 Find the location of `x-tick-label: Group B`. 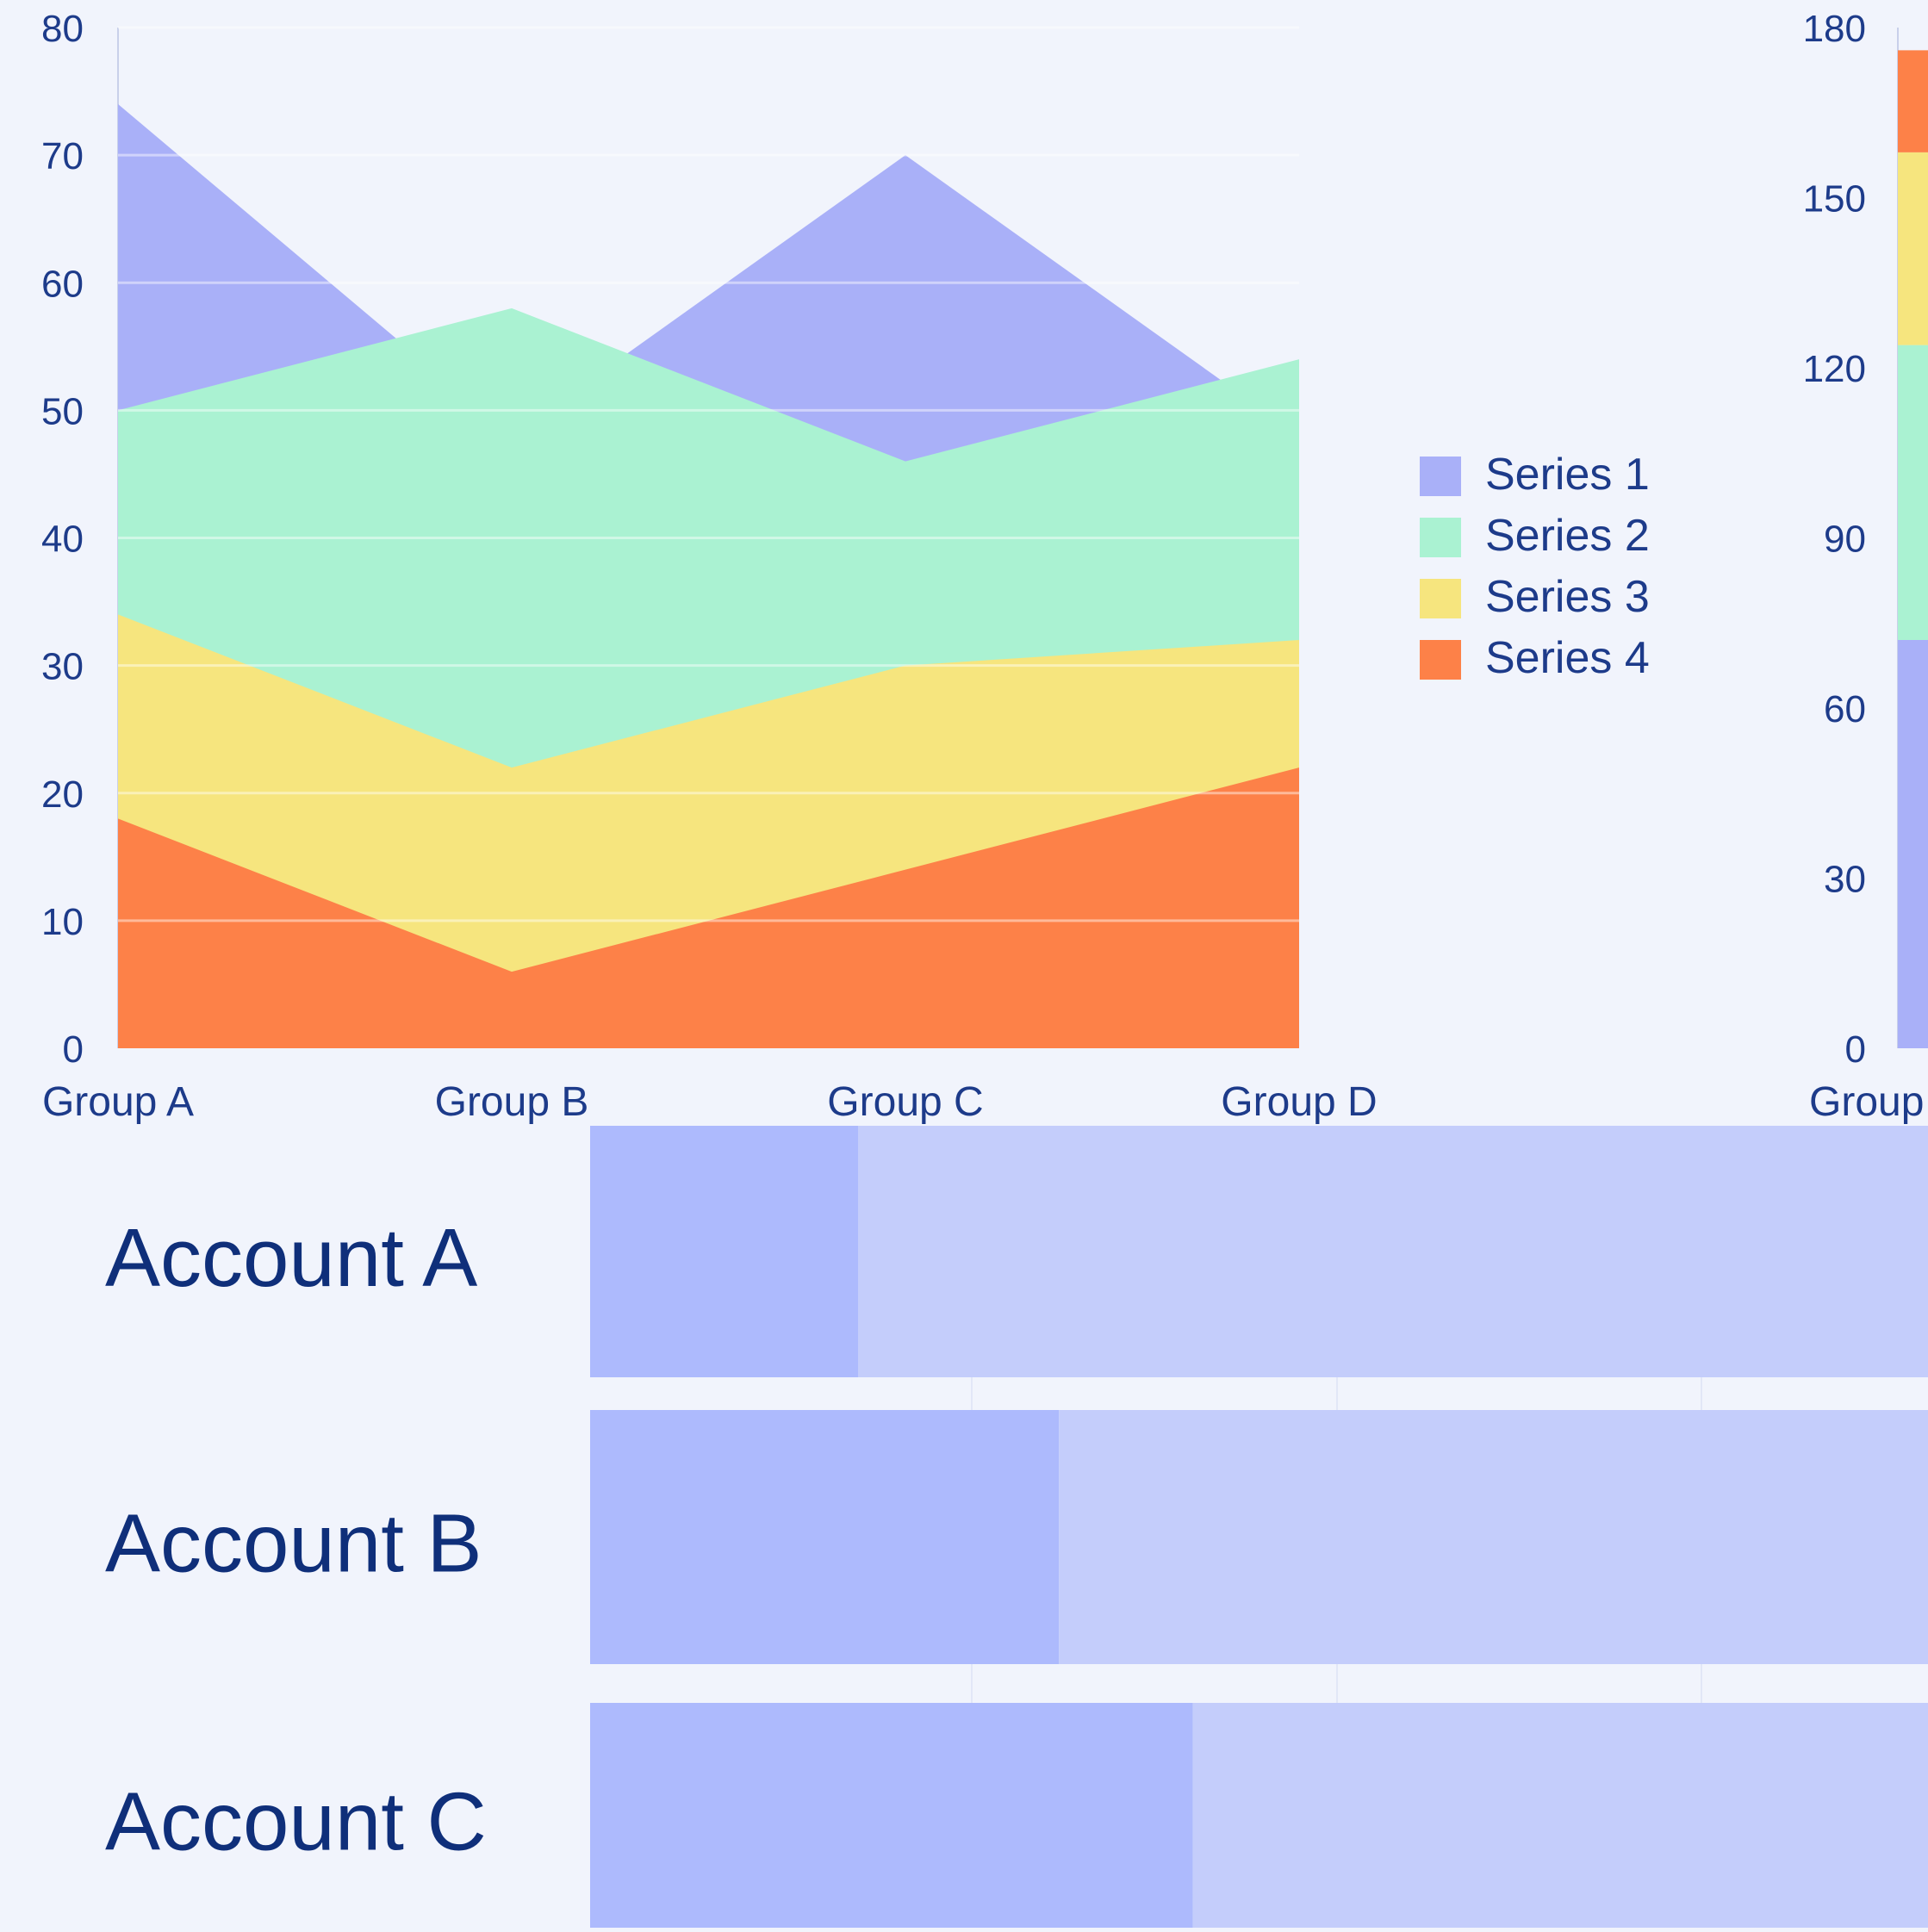

x-tick-label: Group B is located at coordinates (512, 1102).